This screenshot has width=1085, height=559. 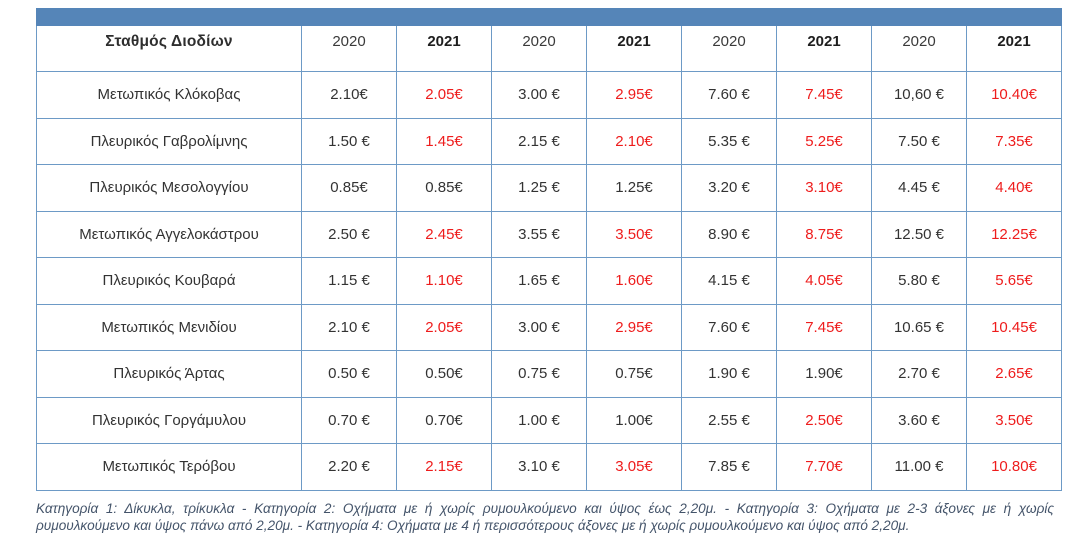 I want to click on price-value: 0.75€, so click(x=634, y=374).